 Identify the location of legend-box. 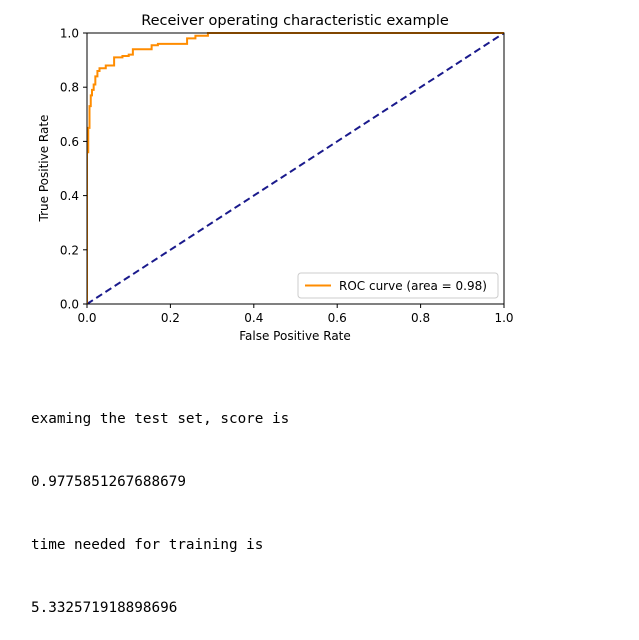
(398, 285).